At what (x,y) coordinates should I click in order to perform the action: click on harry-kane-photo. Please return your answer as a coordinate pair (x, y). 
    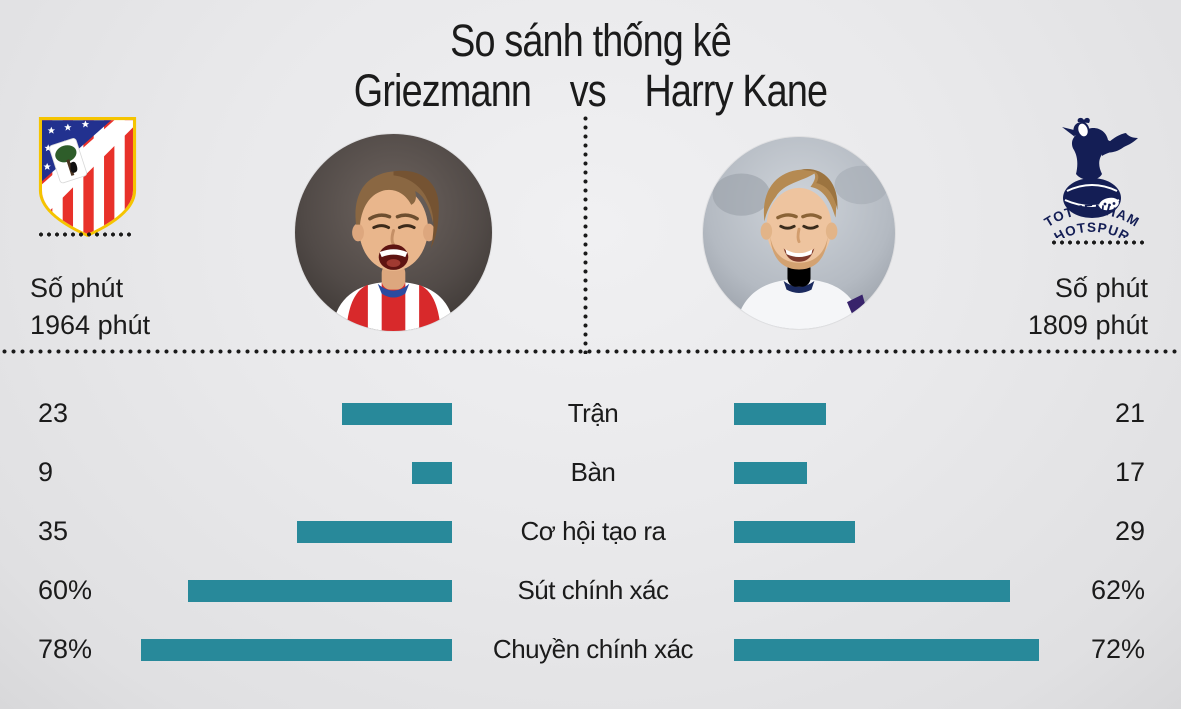
    Looking at the image, I should click on (799, 233).